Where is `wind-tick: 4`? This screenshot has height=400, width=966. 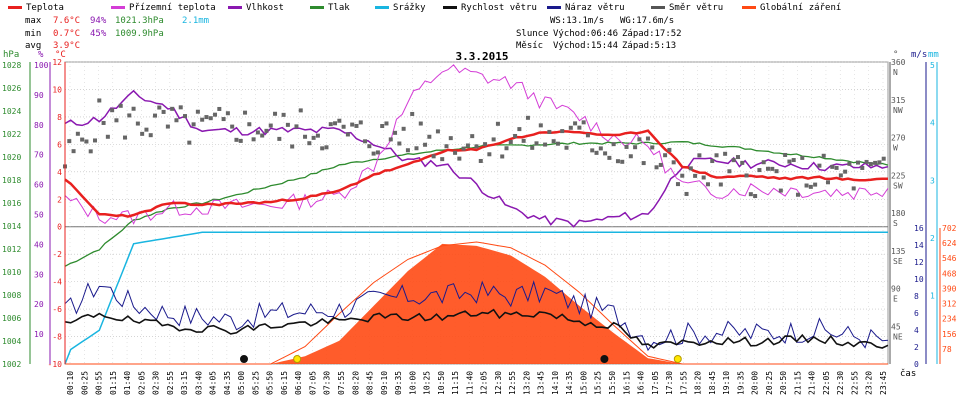
wind-tick: 4 is located at coordinates (916, 330).